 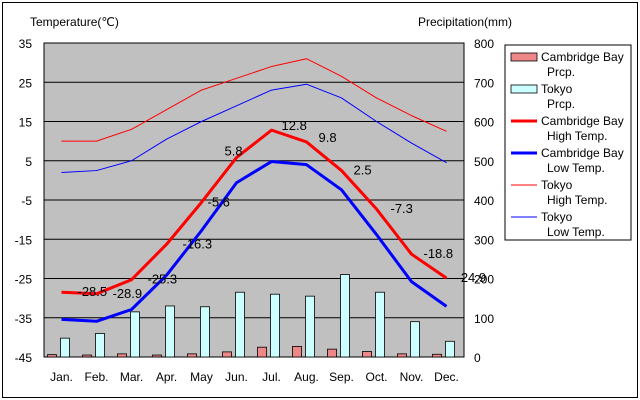 I want to click on left-axis-title: Temperature(℃), so click(x=74, y=22).